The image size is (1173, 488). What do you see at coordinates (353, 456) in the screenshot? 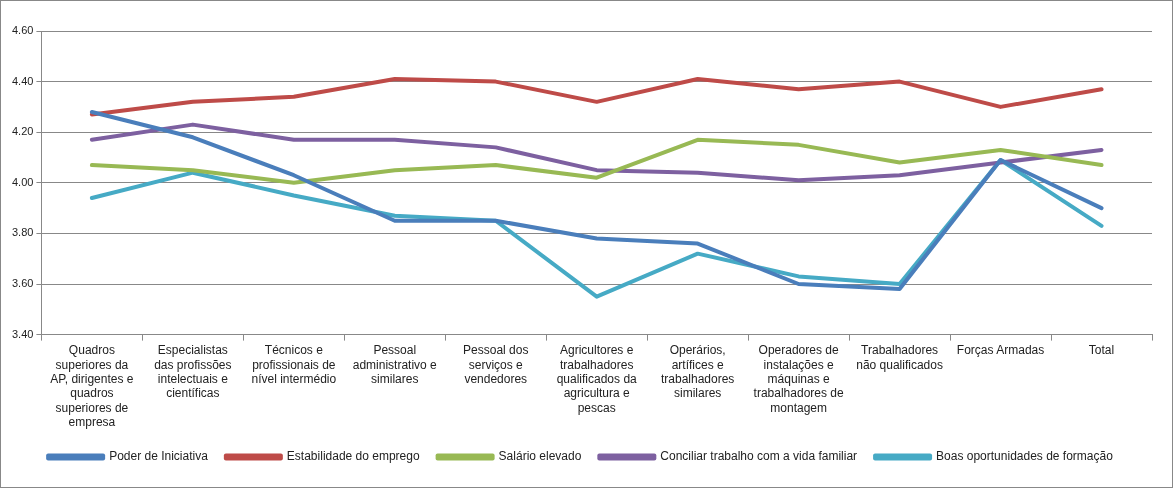
I see `legend-label: Estabilidade do emprego` at bounding box center [353, 456].